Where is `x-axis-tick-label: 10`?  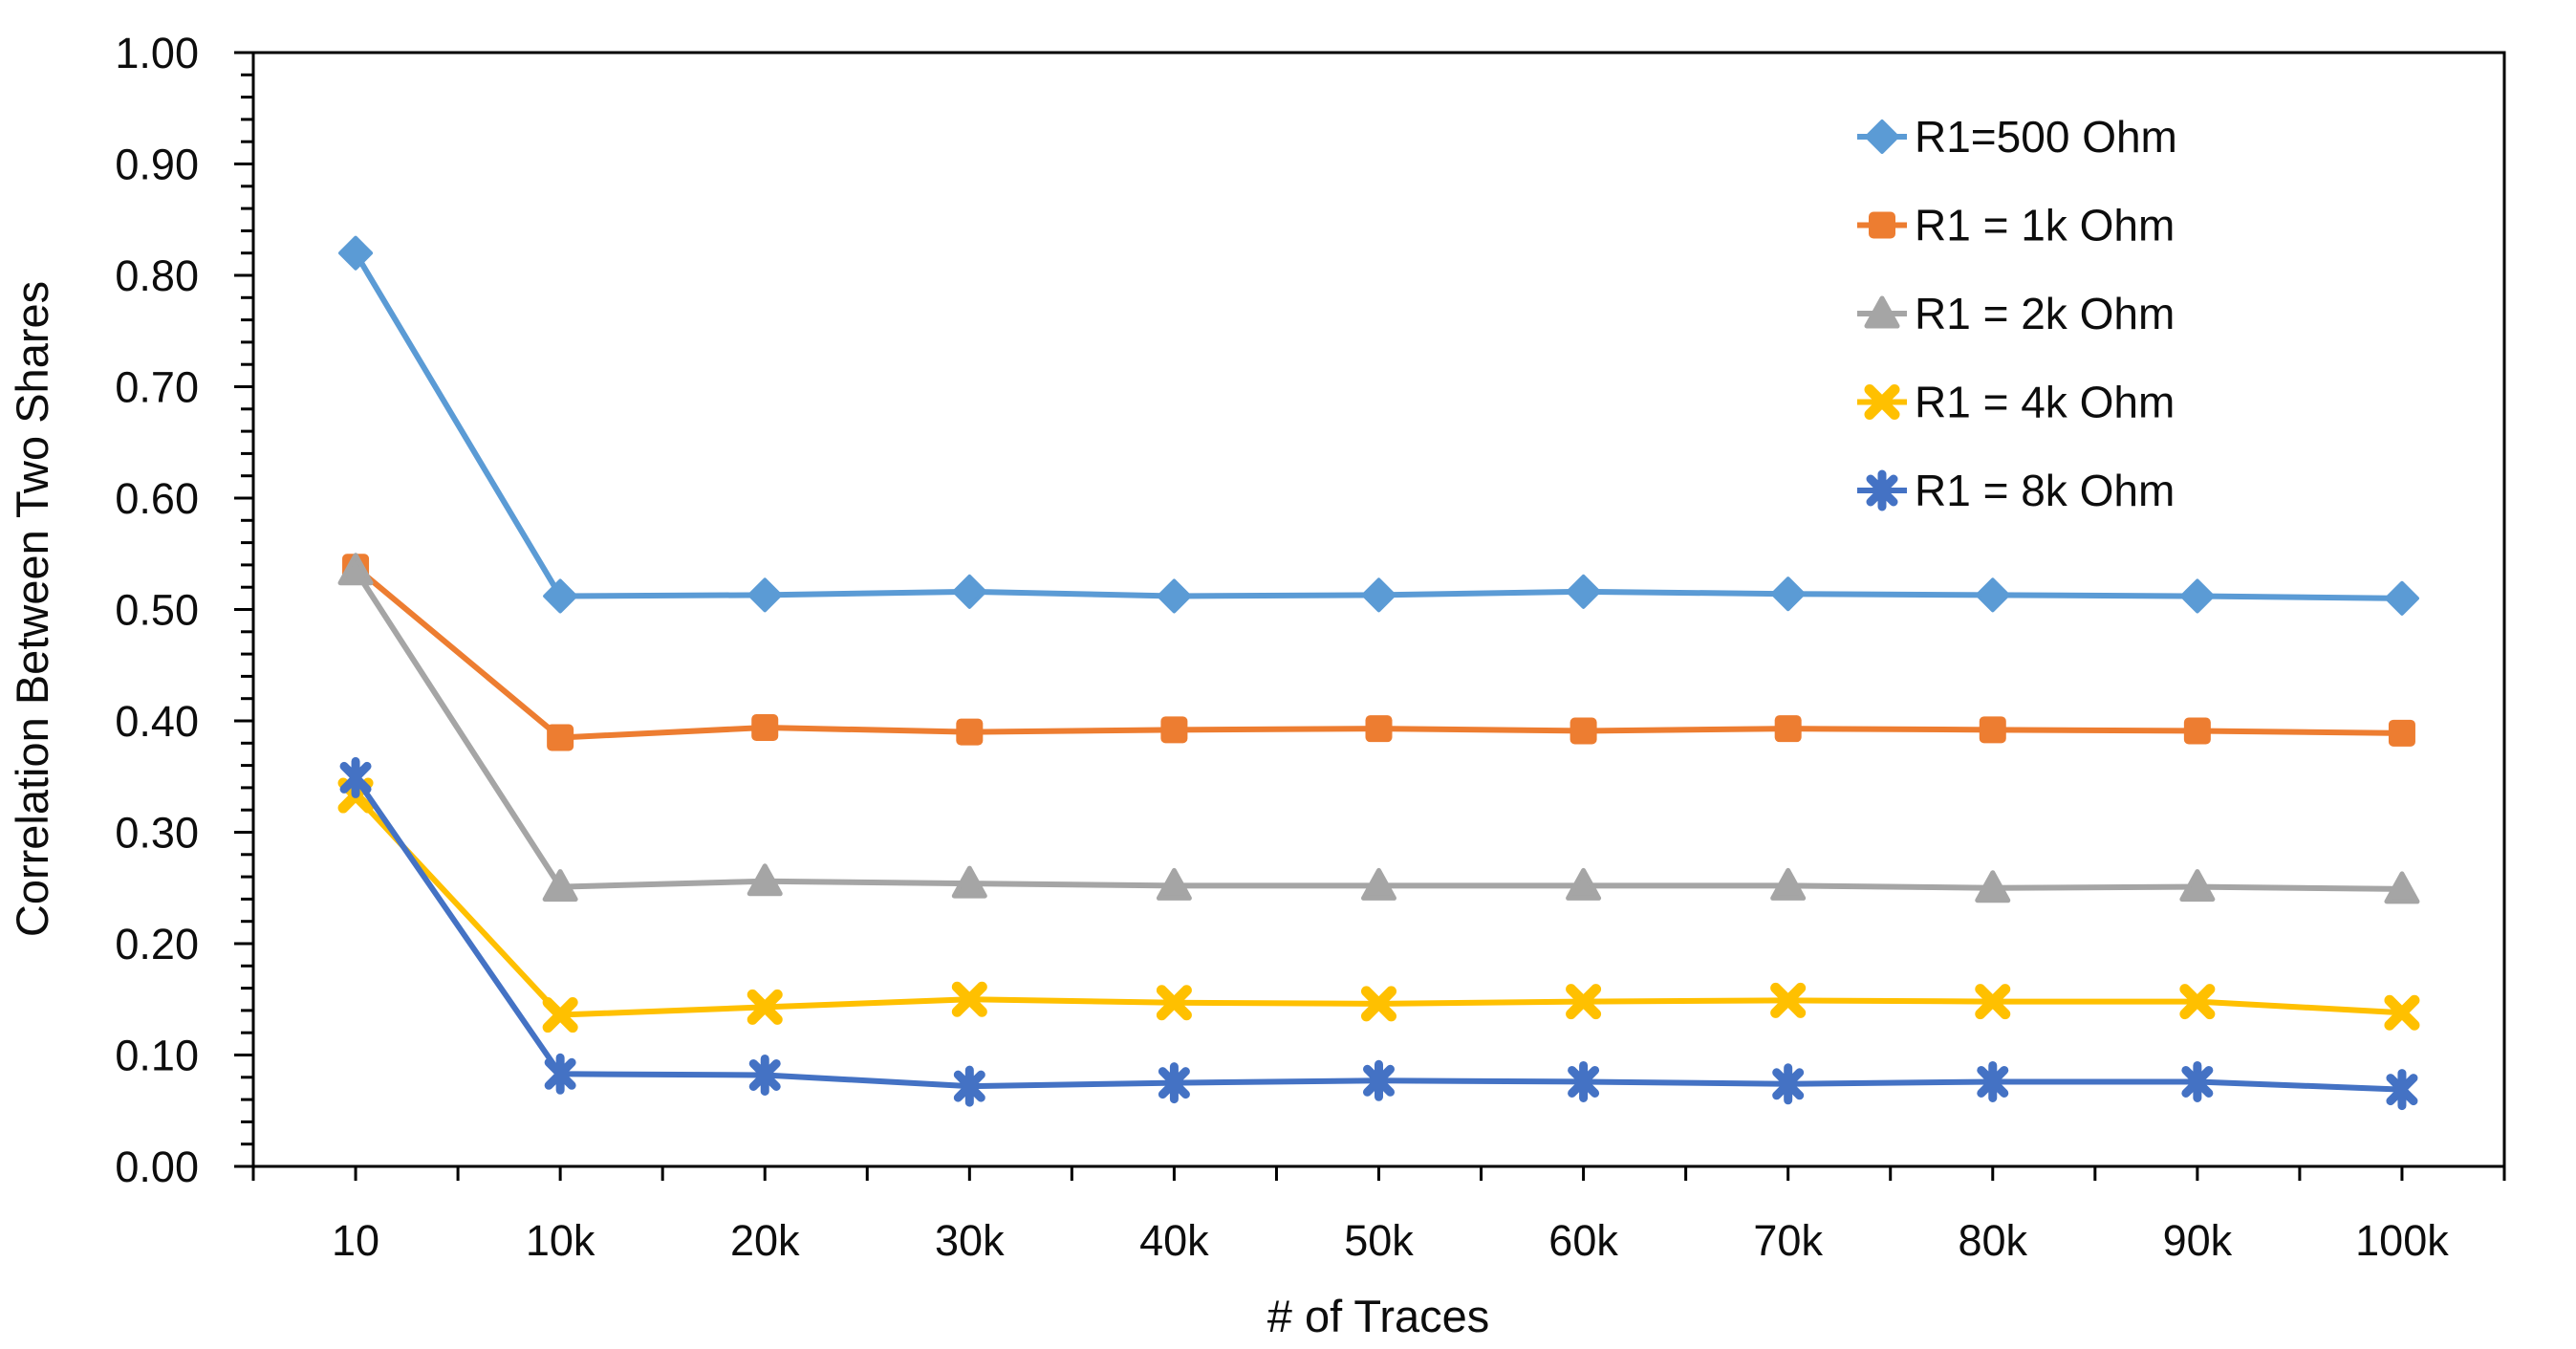 x-axis-tick-label: 10 is located at coordinates (355, 1240).